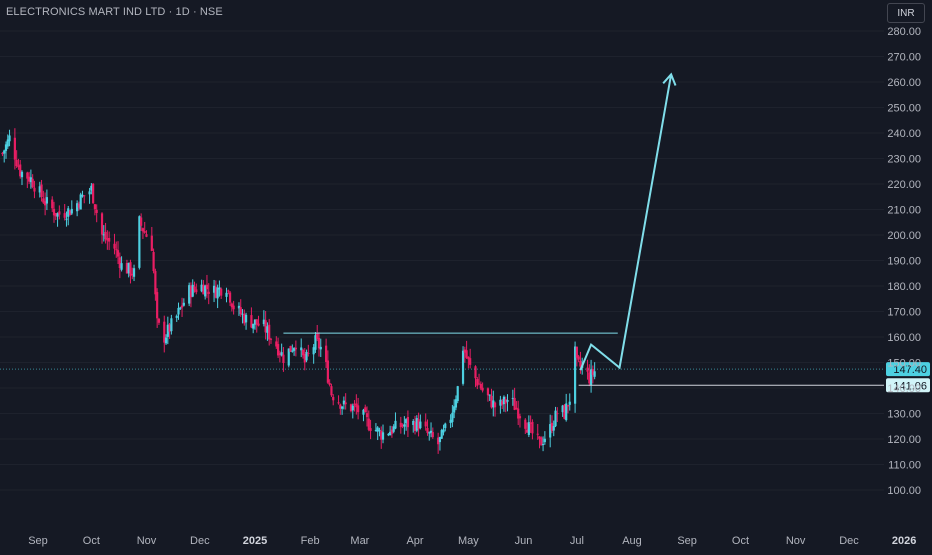 The height and width of the screenshot is (555, 932). I want to click on y-tick-label: 250.00, so click(904, 109).